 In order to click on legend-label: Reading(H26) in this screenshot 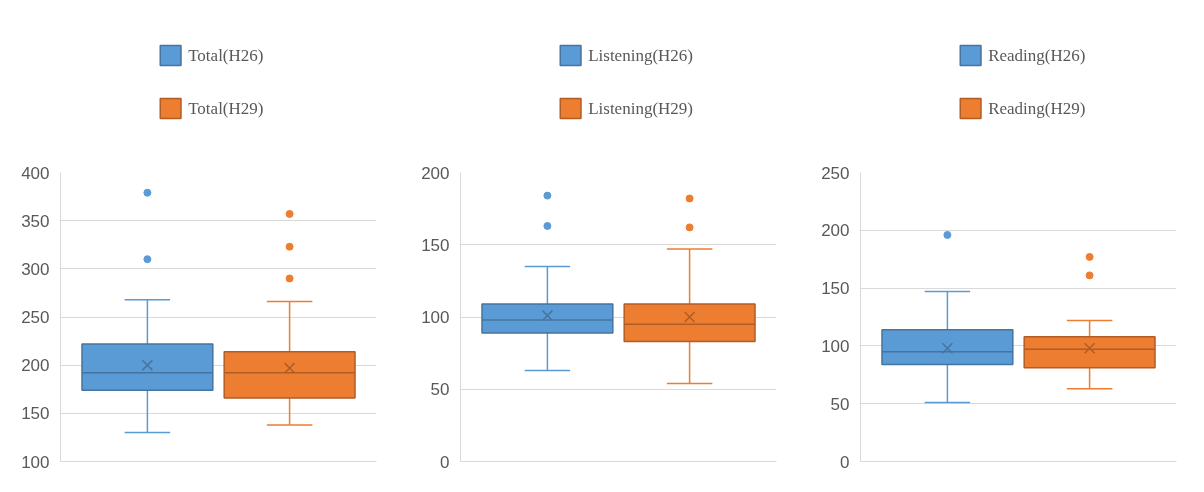, I will do `click(1037, 55)`.